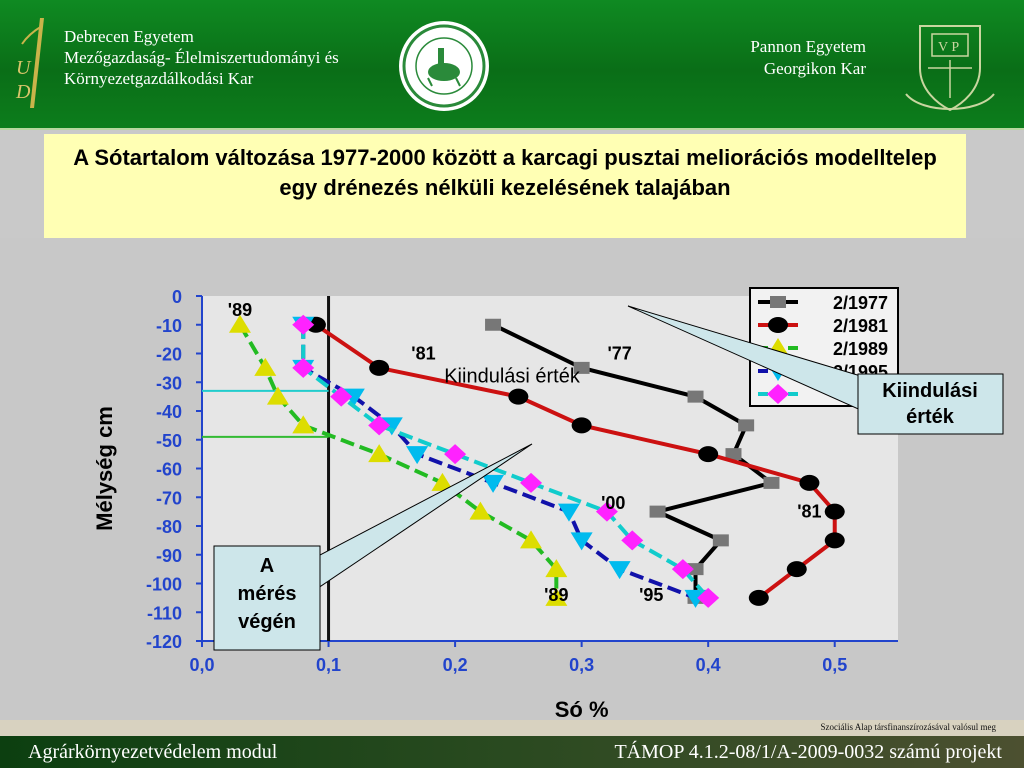 The image size is (1024, 768). I want to click on right-institution-name: Pannon Egyetem Georgikon Kar, so click(808, 57).